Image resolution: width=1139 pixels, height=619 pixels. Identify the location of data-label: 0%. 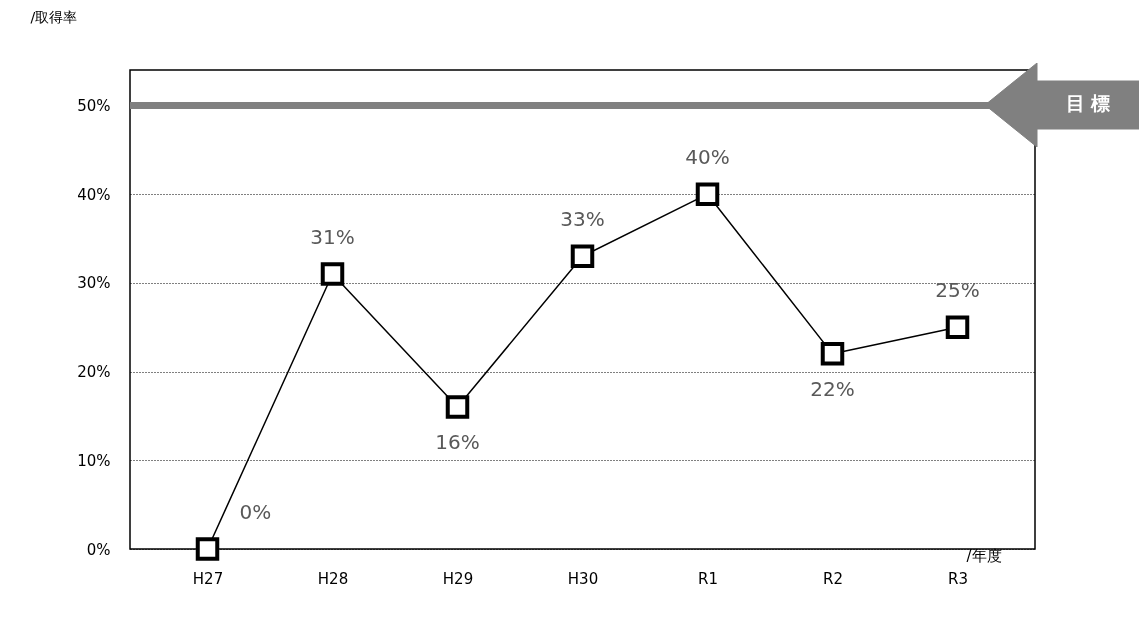
(255, 512).